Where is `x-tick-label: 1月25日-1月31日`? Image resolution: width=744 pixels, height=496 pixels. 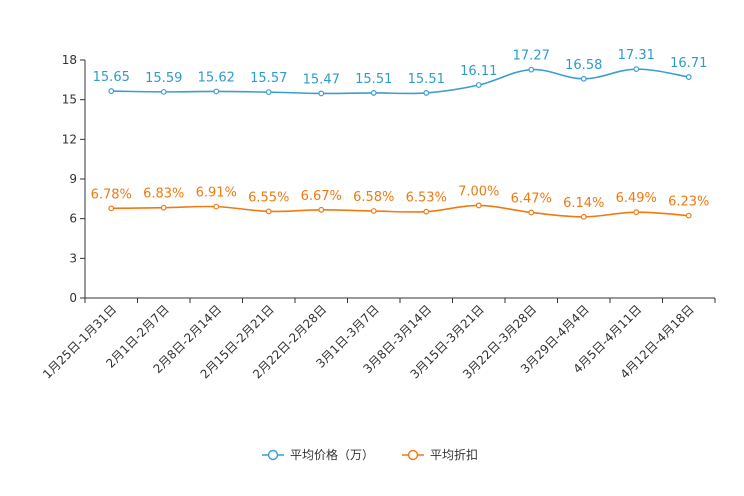 x-tick-label: 1月25日-1月31日 is located at coordinates (79, 341).